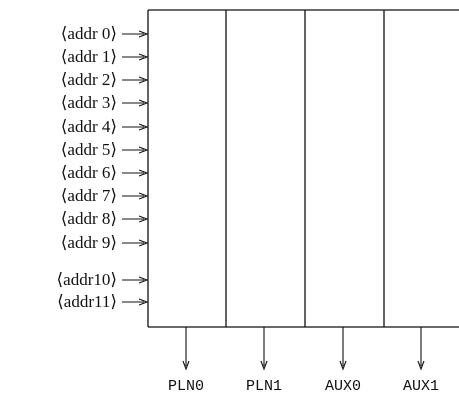  Describe the element at coordinates (89, 56) in the screenshot. I see `address-label: ⟨addr 1⟩` at that location.